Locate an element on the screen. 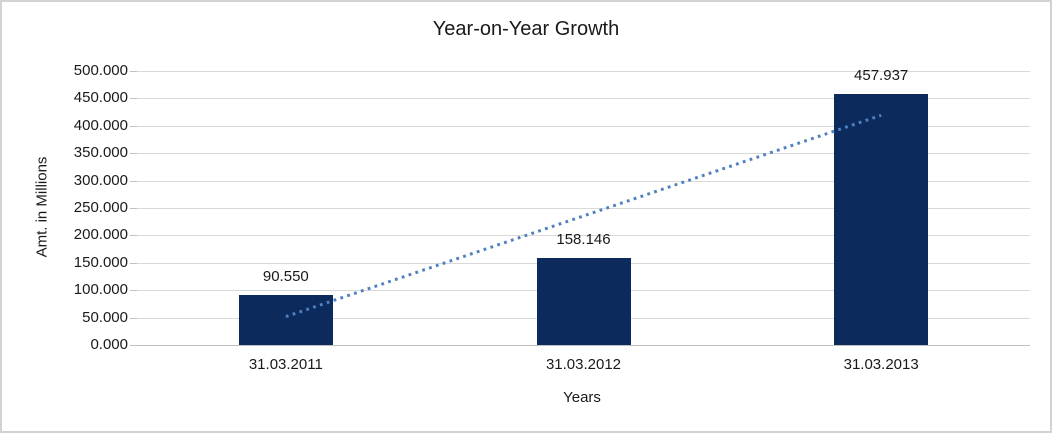 Image resolution: width=1052 pixels, height=433 pixels. x-tick-label: 31.03.2011 is located at coordinates (285, 364).